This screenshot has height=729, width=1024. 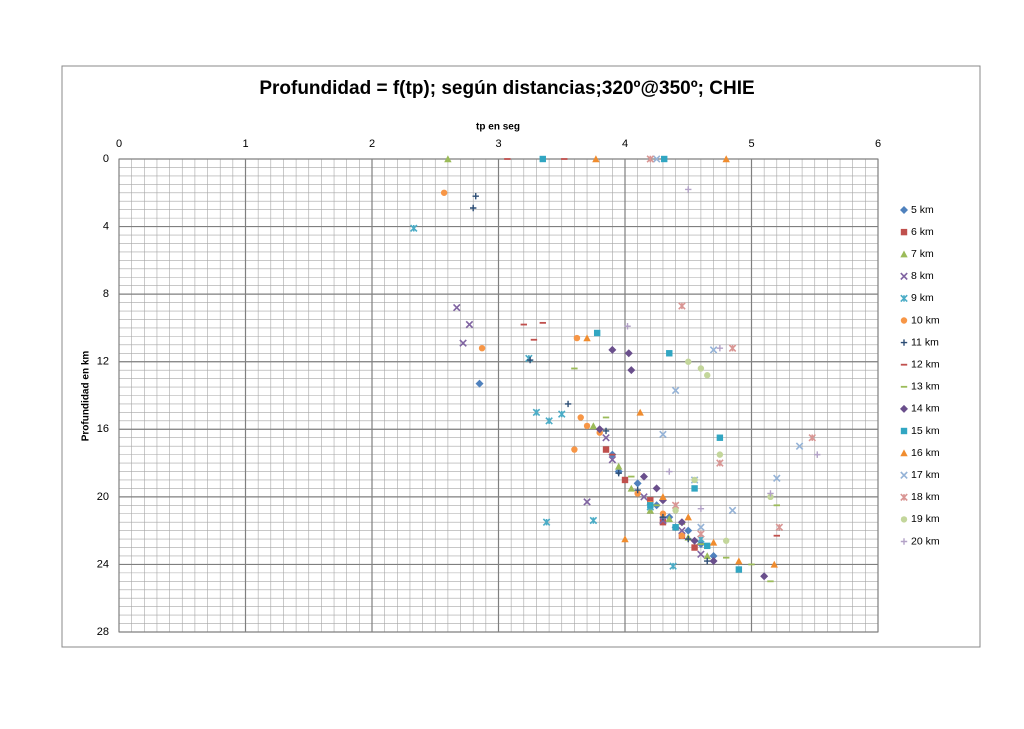 I want to click on legend-label: 20 km, so click(x=925, y=541).